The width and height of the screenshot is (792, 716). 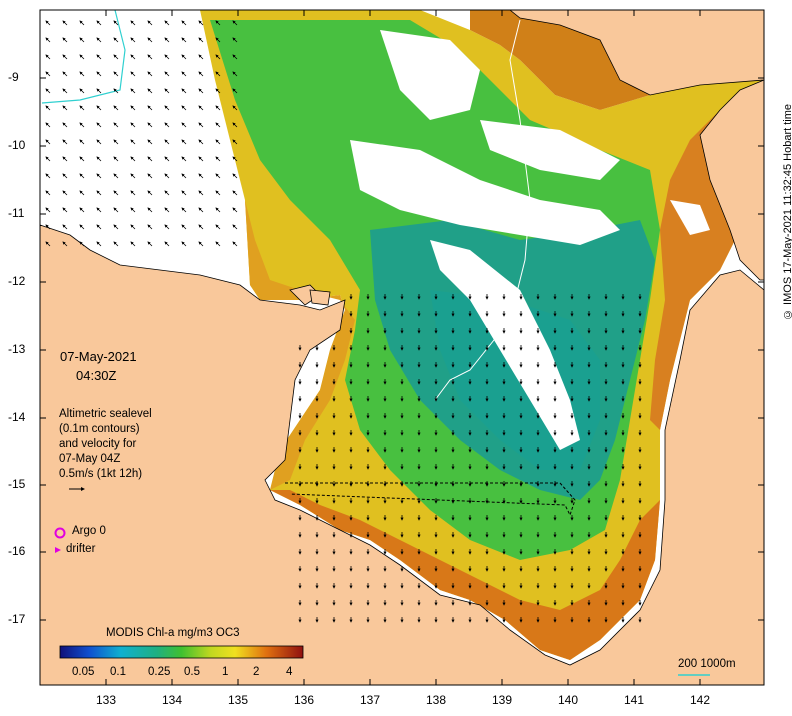 I want to click on credit-text: © IMOS 17-May-2021 11:32:45 Hobart time, so click(x=787, y=211).